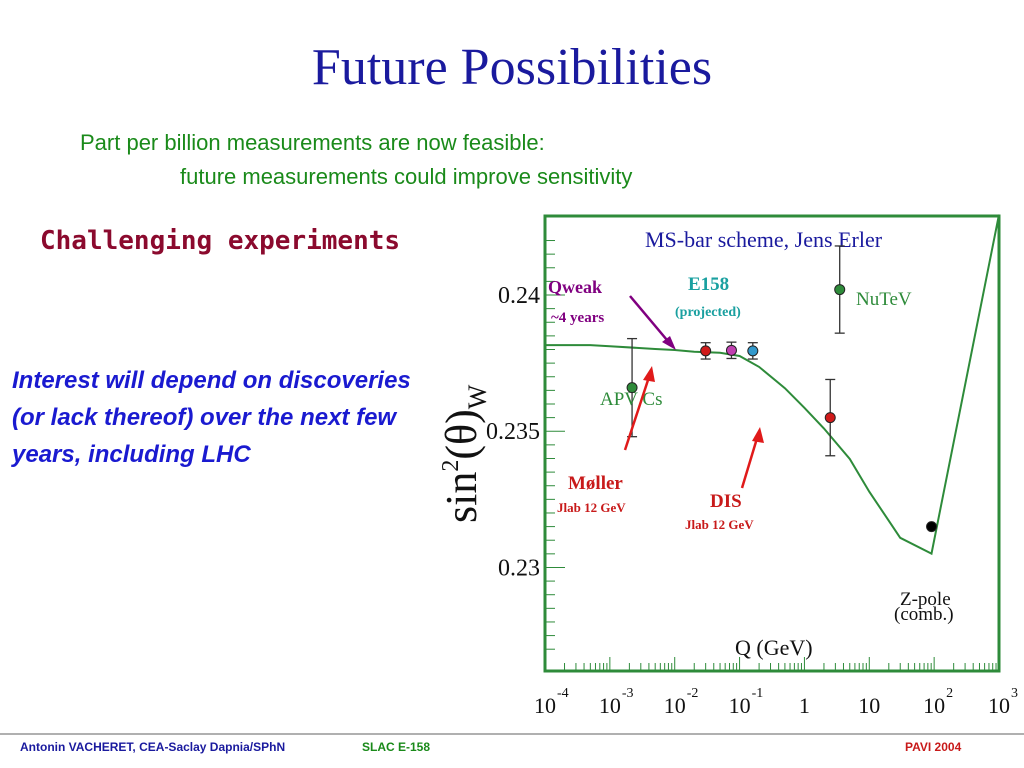 This screenshot has width=1024, height=768. What do you see at coordinates (628, 693) in the screenshot?
I see `x-tick-exponent: -3` at bounding box center [628, 693].